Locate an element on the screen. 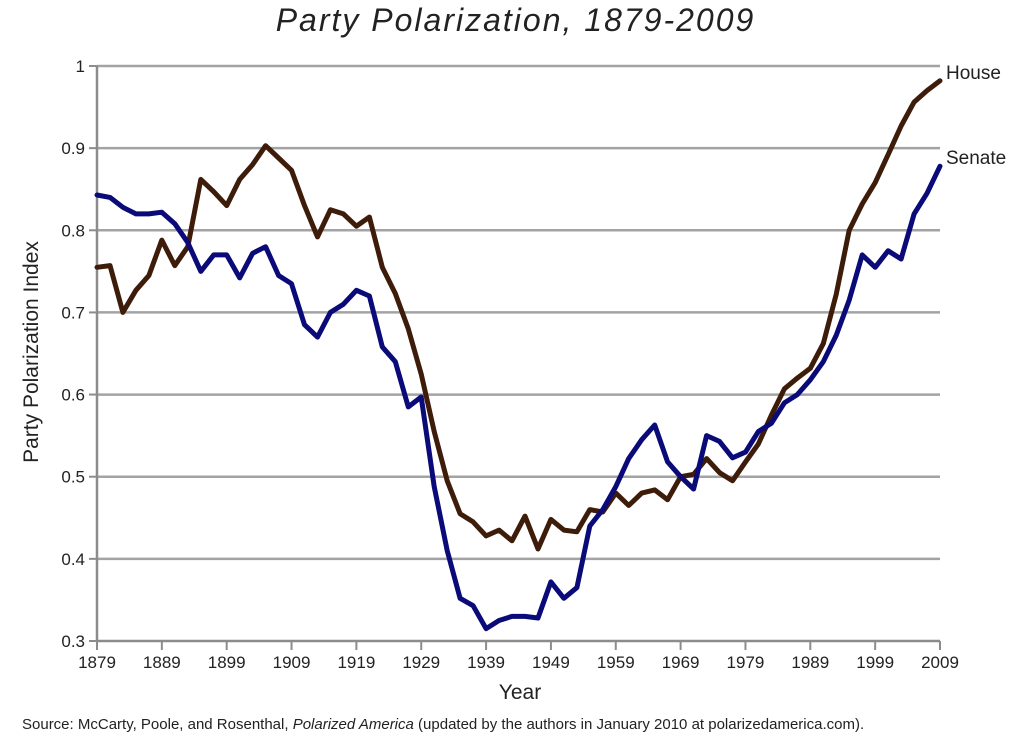  y-axis-label: Party Polarization Index is located at coordinates (31, 352).